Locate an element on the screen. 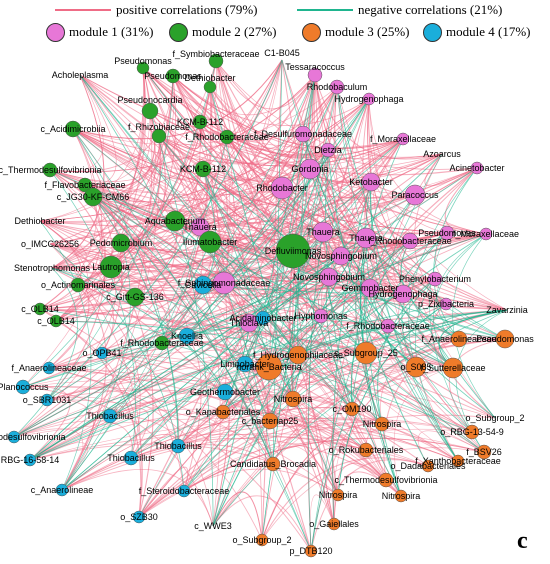 This screenshot has height=564, width=550. node-label: KCM-B-112 is located at coordinates (203, 169).